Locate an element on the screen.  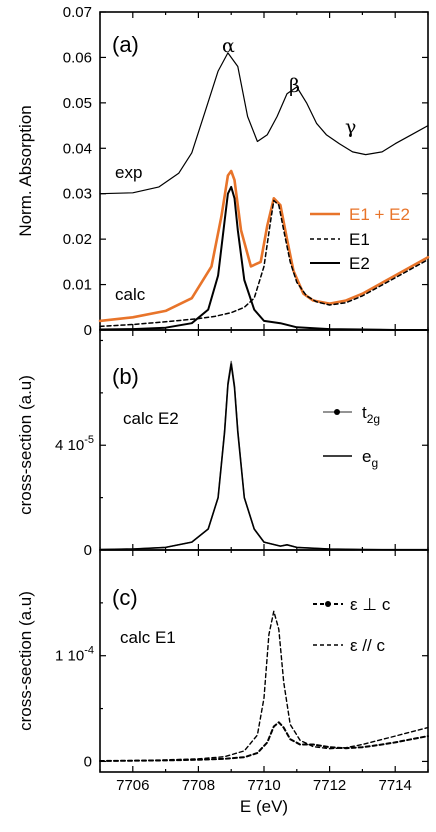
t2g-text: t is located at coordinates (364, 412).